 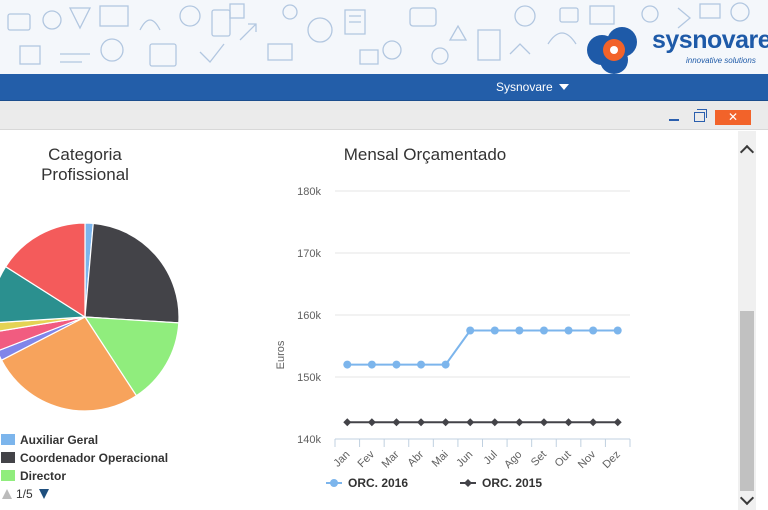 I want to click on x-tick-label: Abr, so click(x=416, y=458).